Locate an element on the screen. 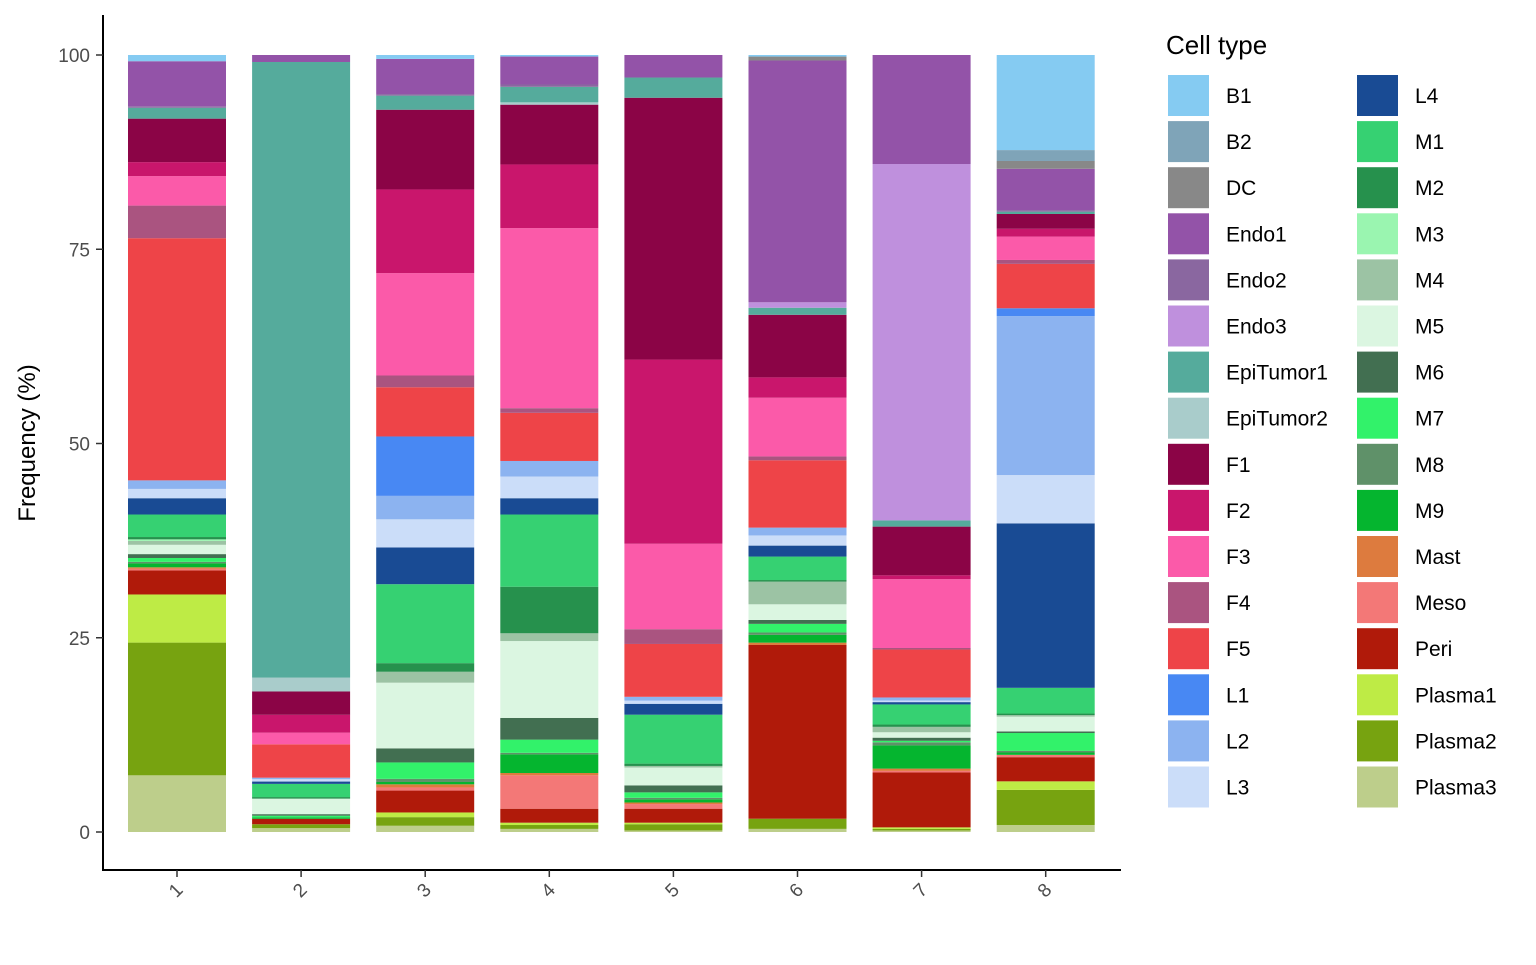  bar-segment-4-l4 is located at coordinates (549, 506).